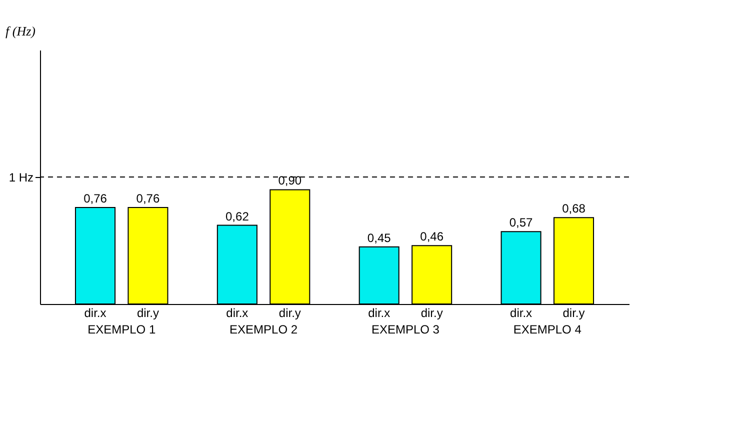 This screenshot has height=429, width=733. What do you see at coordinates (432, 237) in the screenshot?
I see `data-label: 0,46` at bounding box center [432, 237].